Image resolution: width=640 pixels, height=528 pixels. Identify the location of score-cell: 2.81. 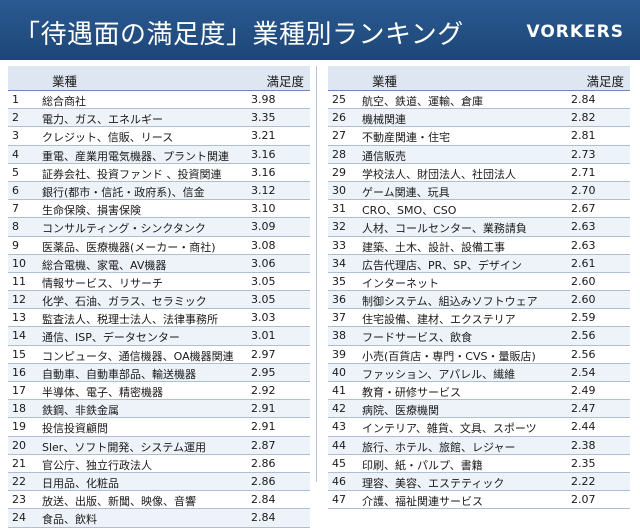
(583, 136).